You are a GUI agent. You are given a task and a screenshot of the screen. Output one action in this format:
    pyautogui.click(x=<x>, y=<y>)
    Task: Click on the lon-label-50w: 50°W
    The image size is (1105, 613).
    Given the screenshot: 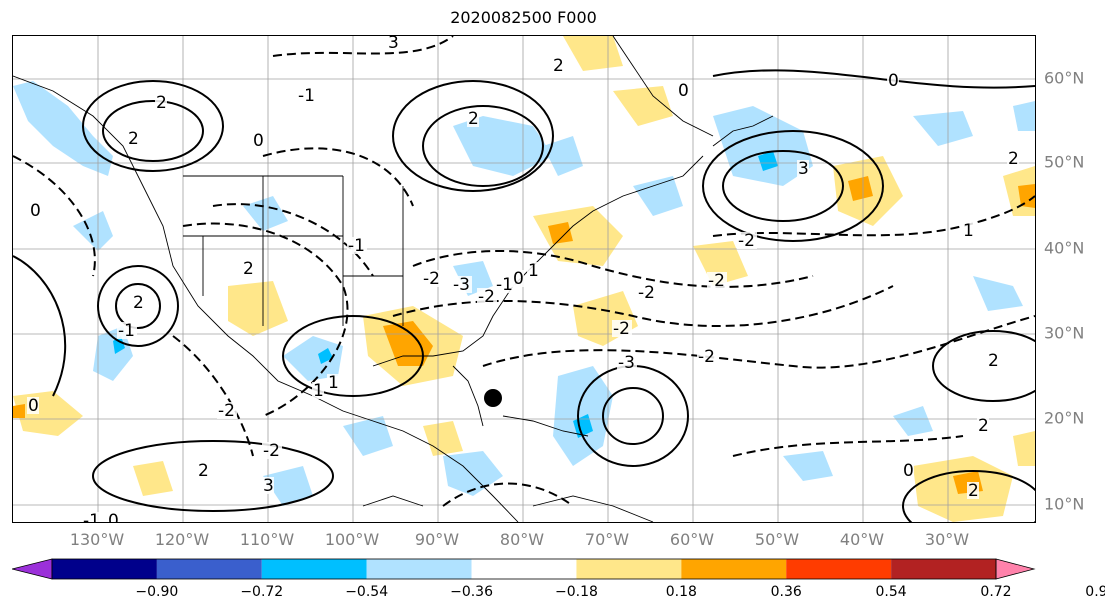 What is the action you would take?
    pyautogui.click(x=777, y=539)
    